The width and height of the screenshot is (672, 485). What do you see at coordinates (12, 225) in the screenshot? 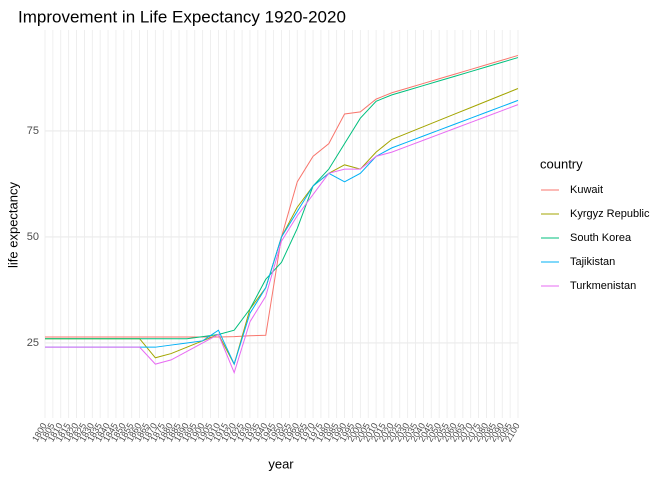
I see `y-axis-label: life expectancy` at bounding box center [12, 225].